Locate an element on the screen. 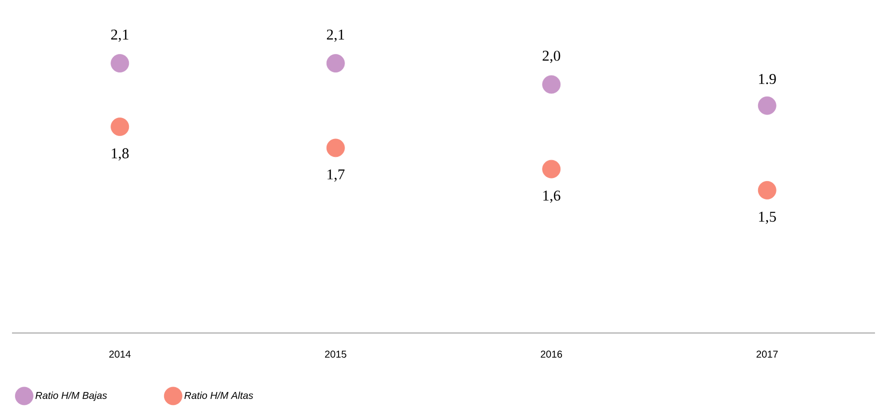 This screenshot has width=877, height=410. data-label: 2,0 is located at coordinates (551, 56).